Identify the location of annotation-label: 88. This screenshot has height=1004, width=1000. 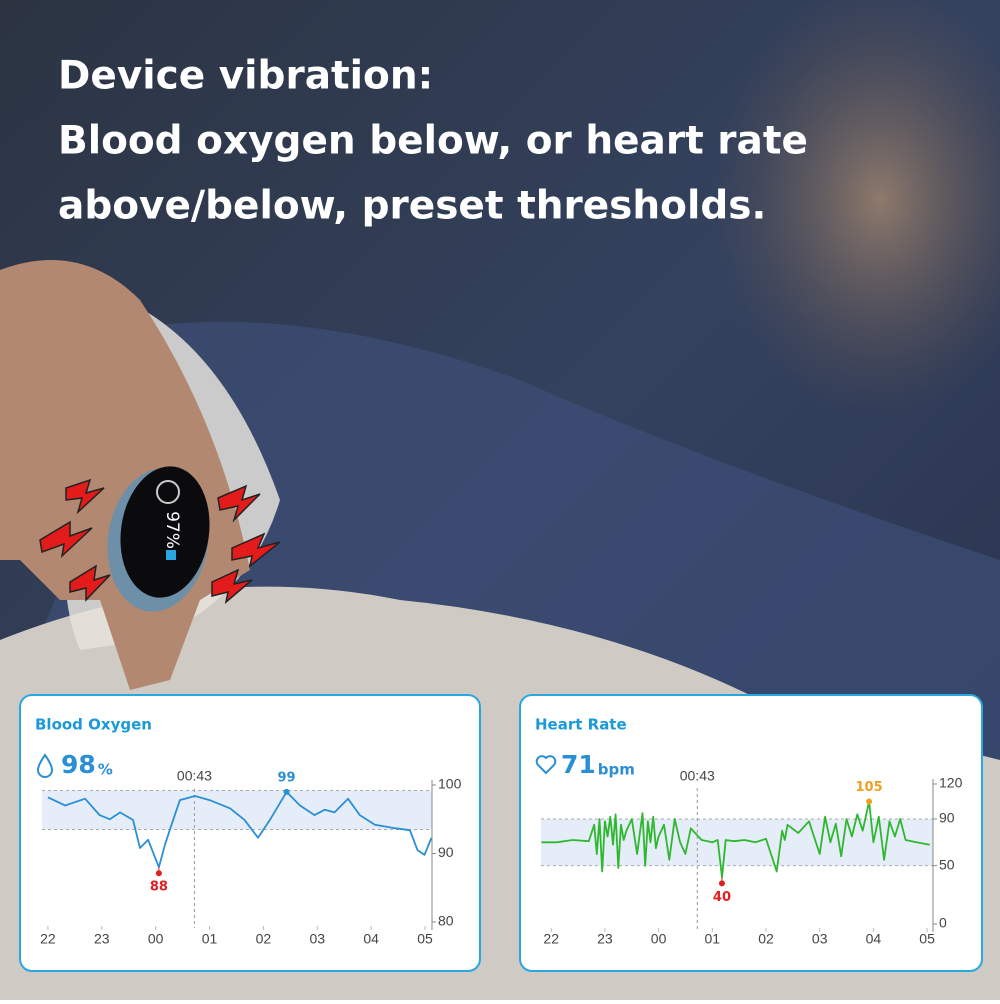
(159, 887).